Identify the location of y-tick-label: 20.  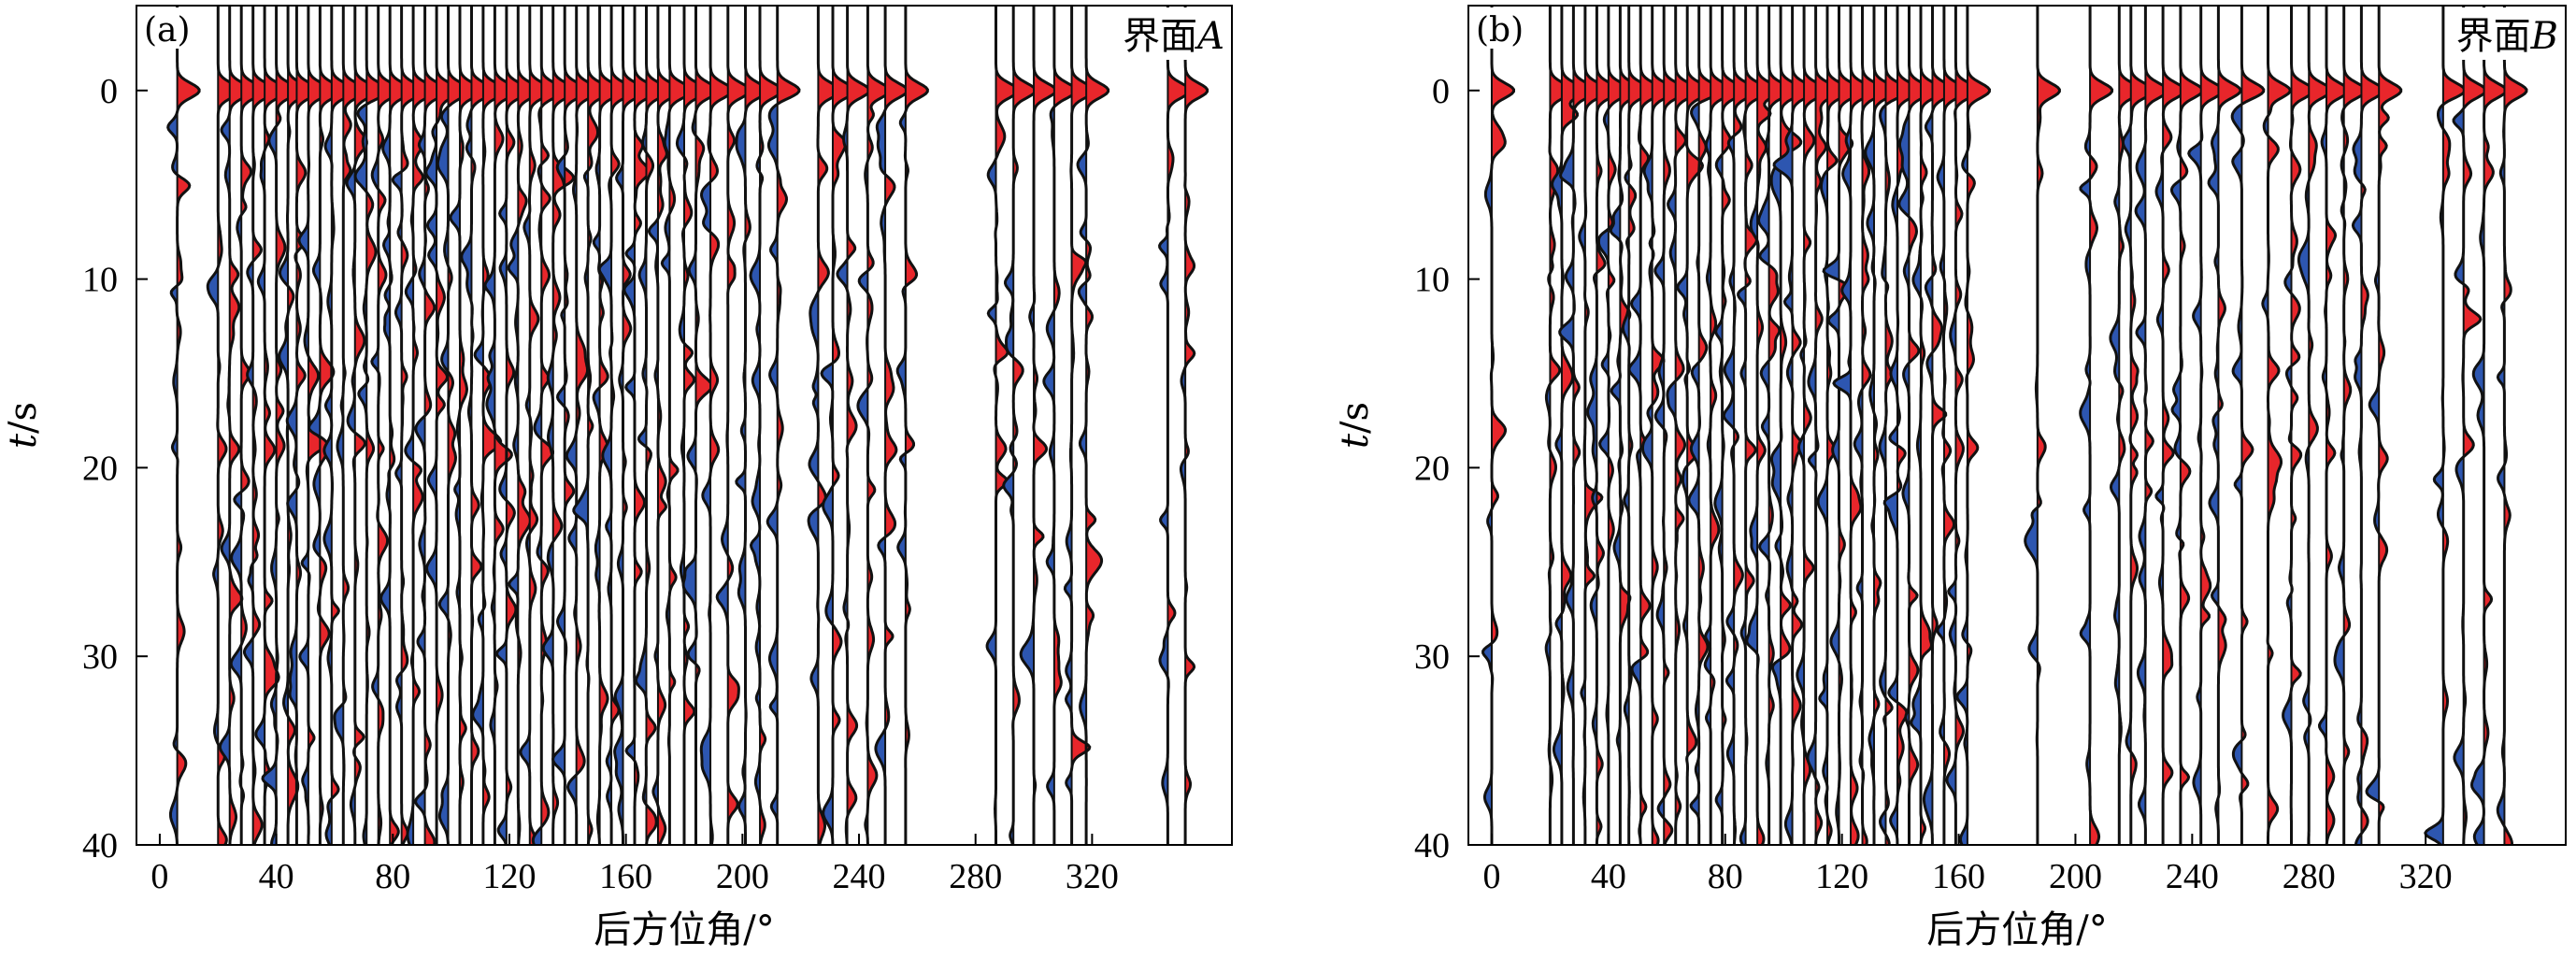
(1432, 469).